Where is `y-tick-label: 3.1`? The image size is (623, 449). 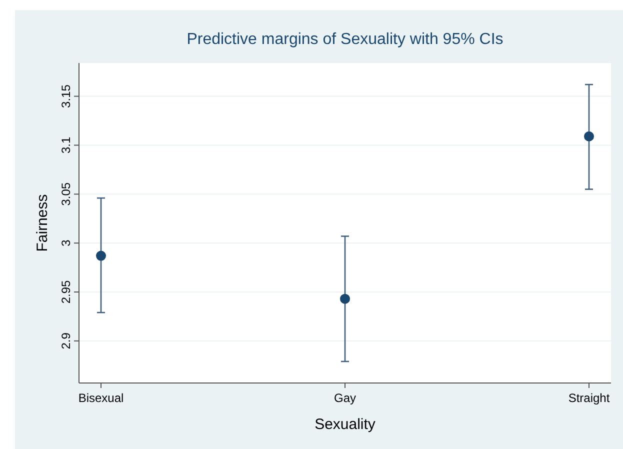
y-tick-label: 3.1 is located at coordinates (66, 145).